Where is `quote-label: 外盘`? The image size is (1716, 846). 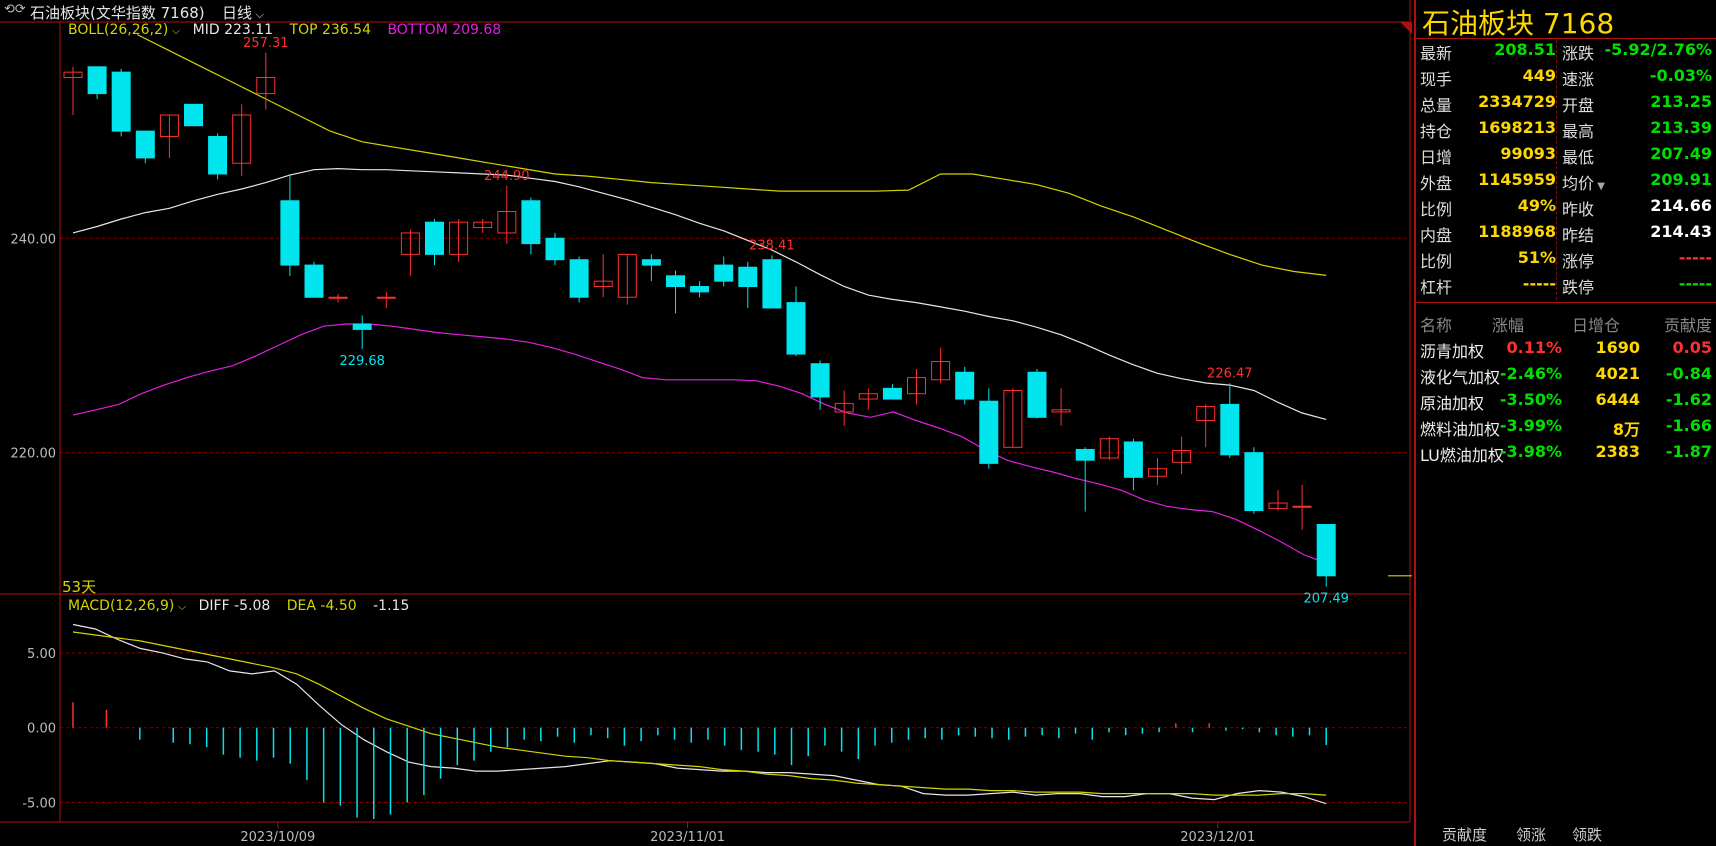 quote-label: 外盘 is located at coordinates (1436, 183).